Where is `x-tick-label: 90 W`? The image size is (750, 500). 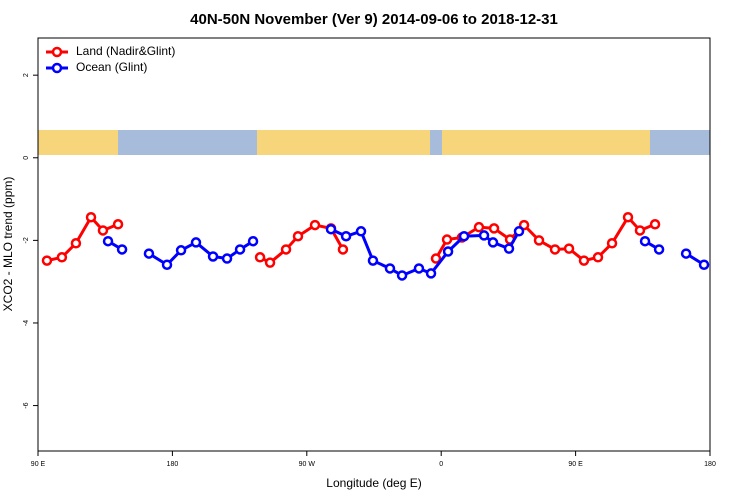 x-tick-label: 90 W is located at coordinates (307, 464).